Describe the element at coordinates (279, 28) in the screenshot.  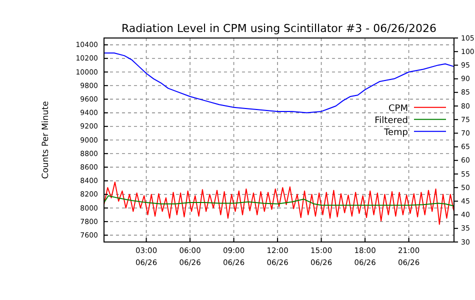
I see `chart-title: Radiation Level in CPM using Scintillator #3 - 06/26/2026` at that location.